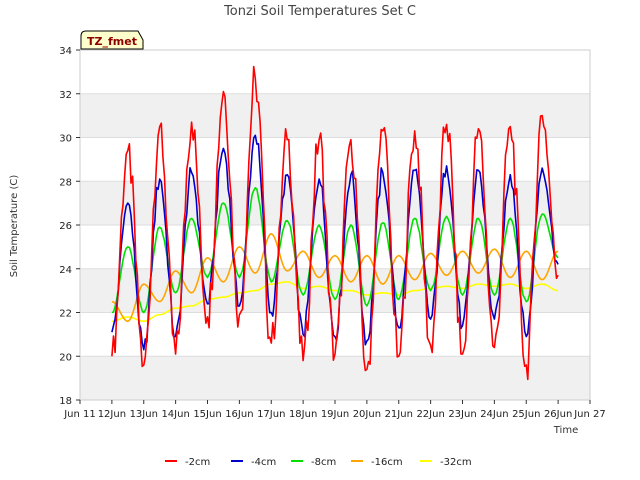 Image resolution: width=640 pixels, height=480 pixels. Describe the element at coordinates (399, 414) in the screenshot. I see `x-tick-label: 21Jun` at that location.